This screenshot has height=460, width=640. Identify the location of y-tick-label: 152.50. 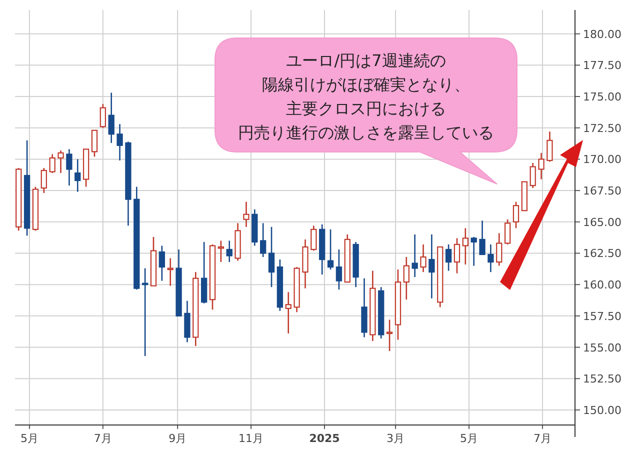
(602, 379).